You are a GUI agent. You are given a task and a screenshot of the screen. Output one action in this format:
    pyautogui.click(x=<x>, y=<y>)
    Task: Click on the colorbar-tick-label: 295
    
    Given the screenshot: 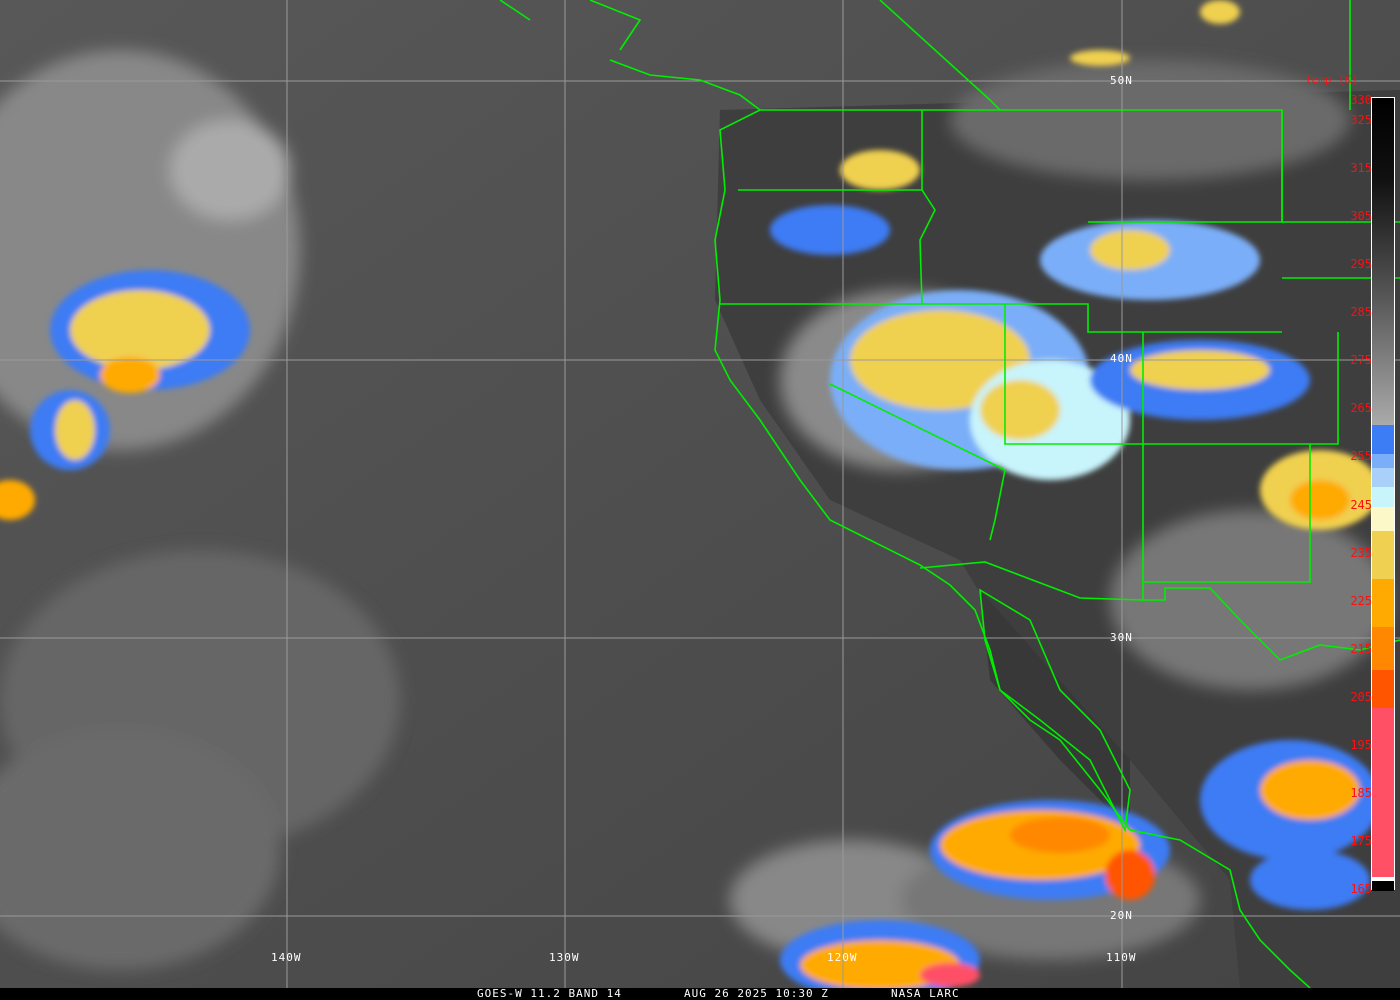 What is the action you would take?
    pyautogui.click(x=1361, y=264)
    